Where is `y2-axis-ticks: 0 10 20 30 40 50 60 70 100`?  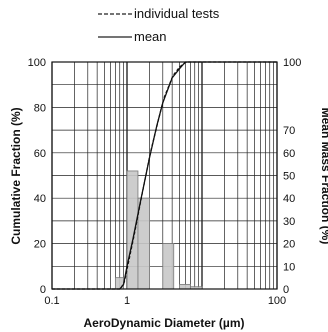 y2-axis-ticks: 0 10 20 30 40 50 60 70 100 is located at coordinates (292, 176).